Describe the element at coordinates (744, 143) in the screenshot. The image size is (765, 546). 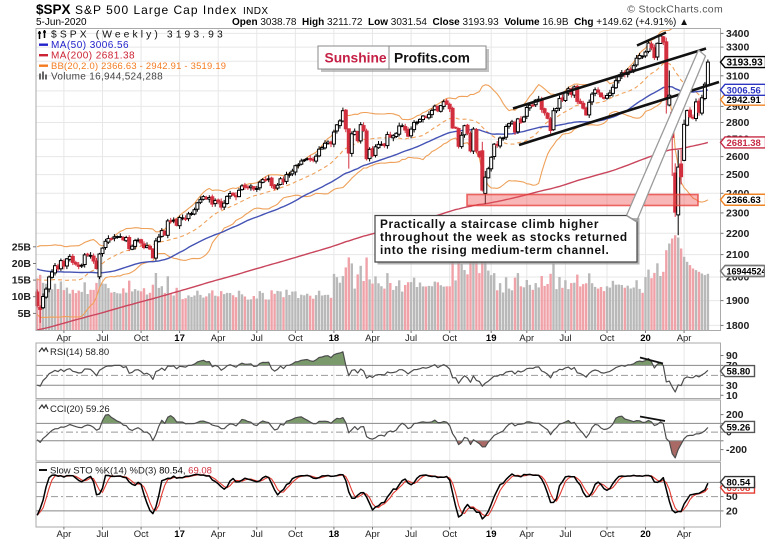
I see `svg-text: 2681.38` at that location.